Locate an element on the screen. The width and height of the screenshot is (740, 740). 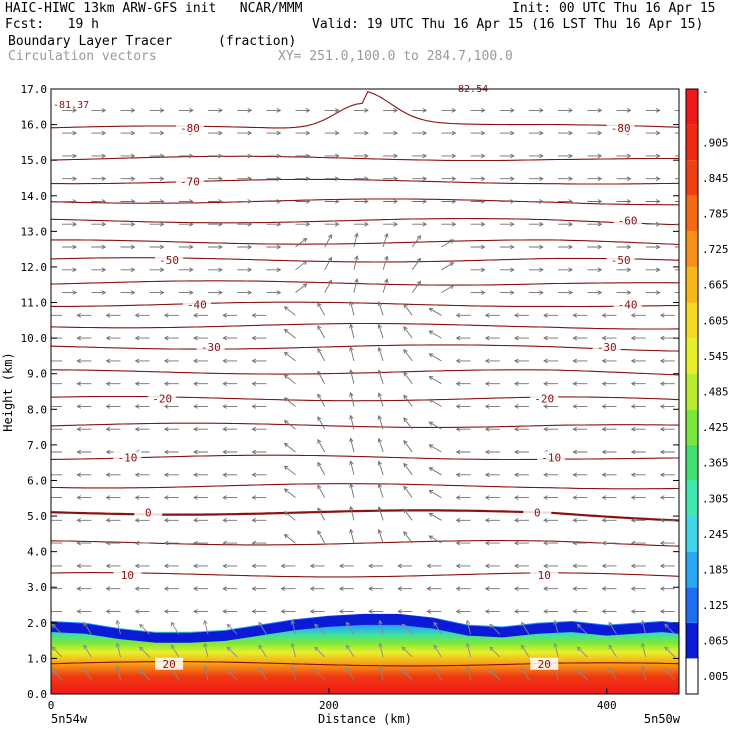
header-line1-left: HAIC-HIWC 13km ARW-GFS init NCAR/MMM is located at coordinates (154, 8).